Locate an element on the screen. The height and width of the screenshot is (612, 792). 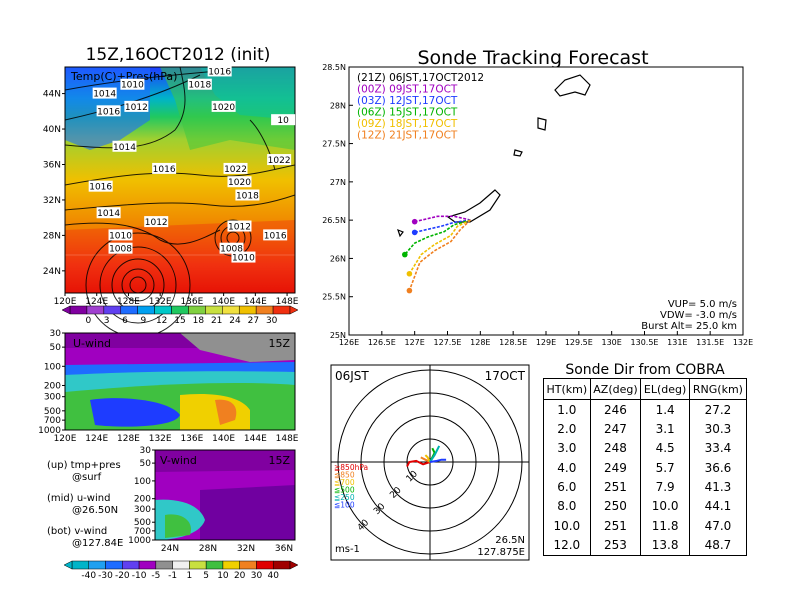
track-param: VDW= -3.0 m/s is located at coordinates (698, 315).